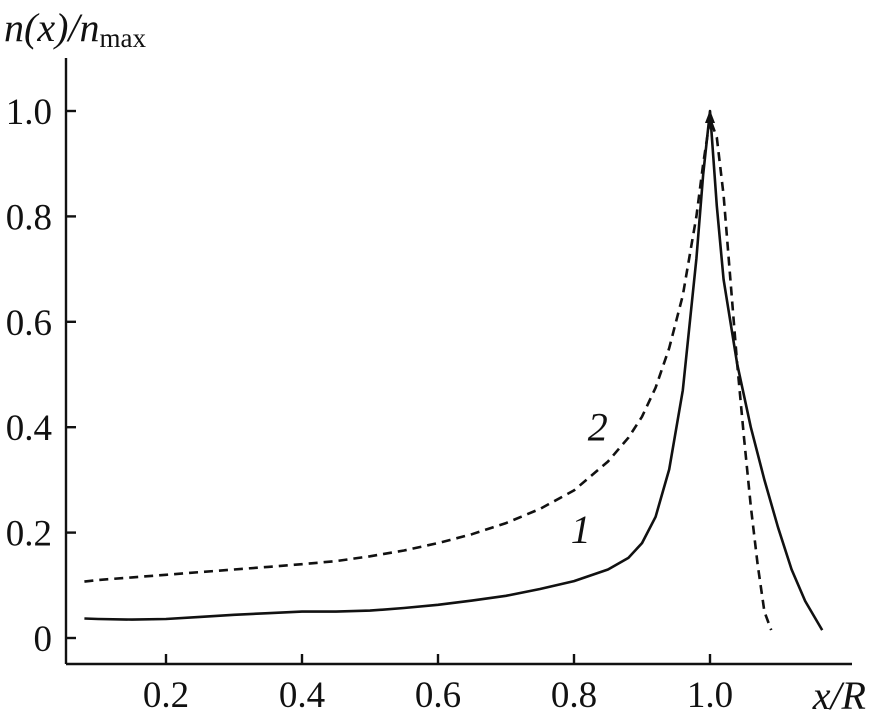 This screenshot has width=872, height=721. I want to click on y-tick-label: 1.0, so click(29, 112).